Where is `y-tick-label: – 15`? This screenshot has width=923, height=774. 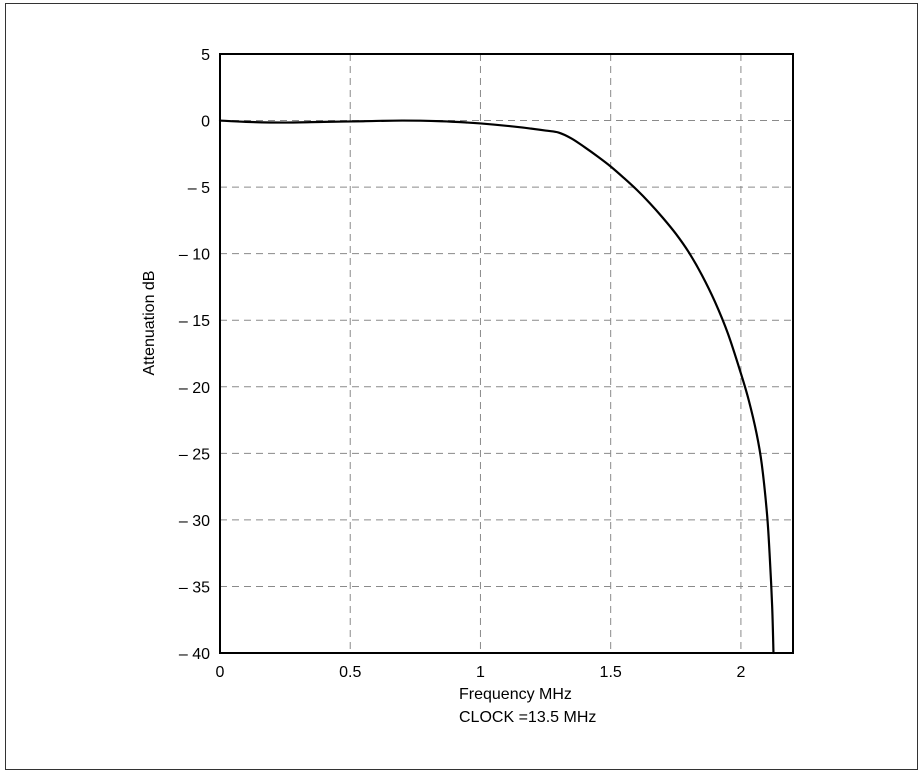
y-tick-label: – 15 is located at coordinates (194, 321).